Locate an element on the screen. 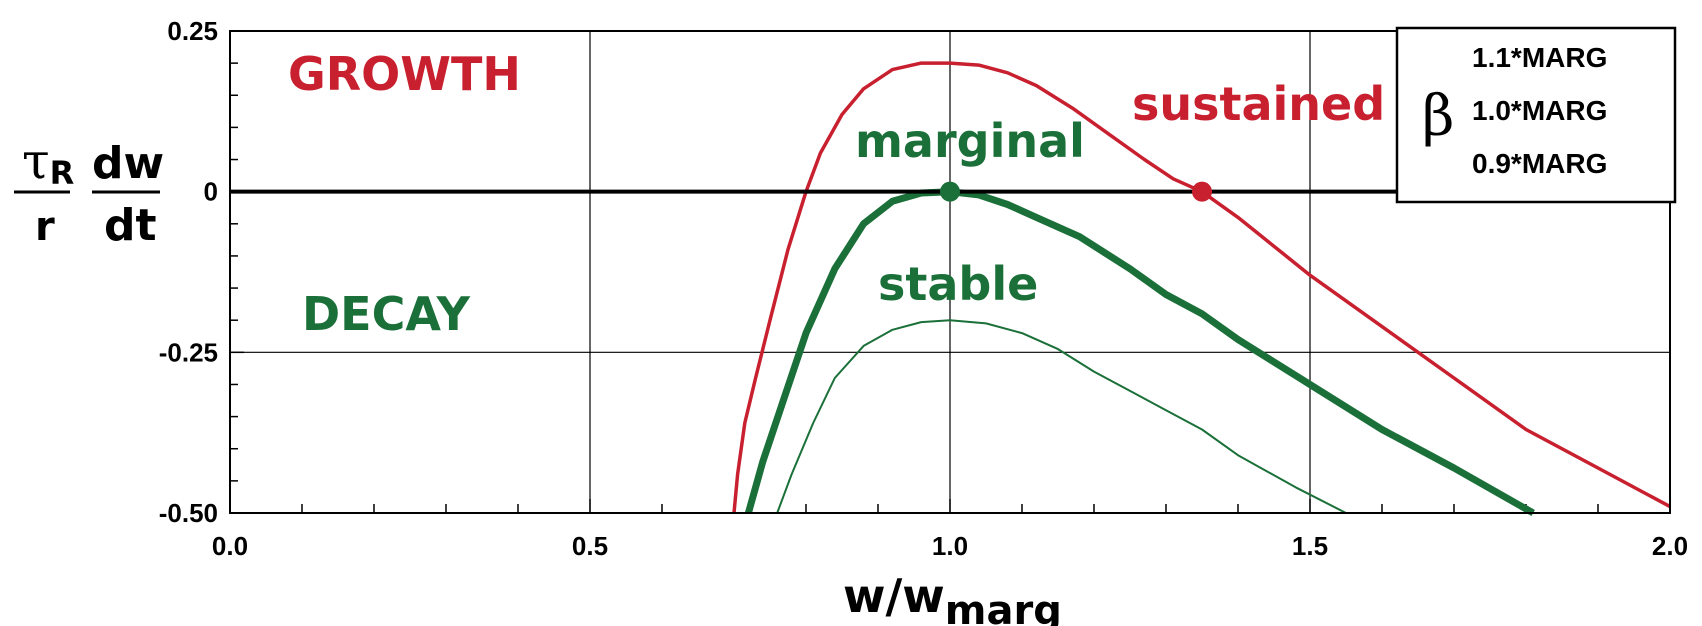 This screenshot has width=1702, height=626. legend-entry-3: 0.9*MARG is located at coordinates (1539, 163).